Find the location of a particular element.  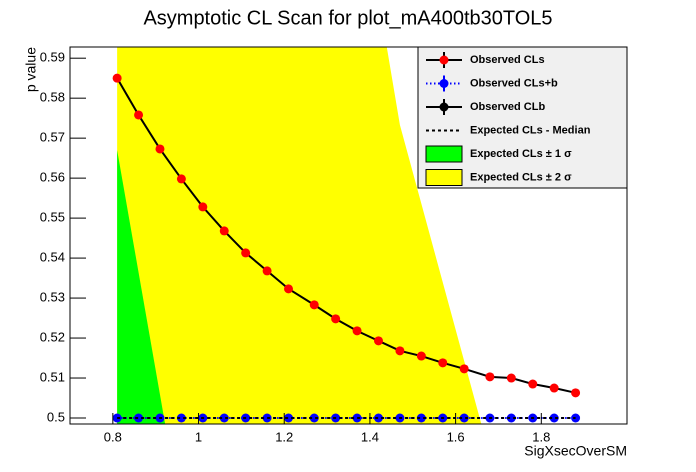

y-tick-label: 0.5 is located at coordinates (56, 416).